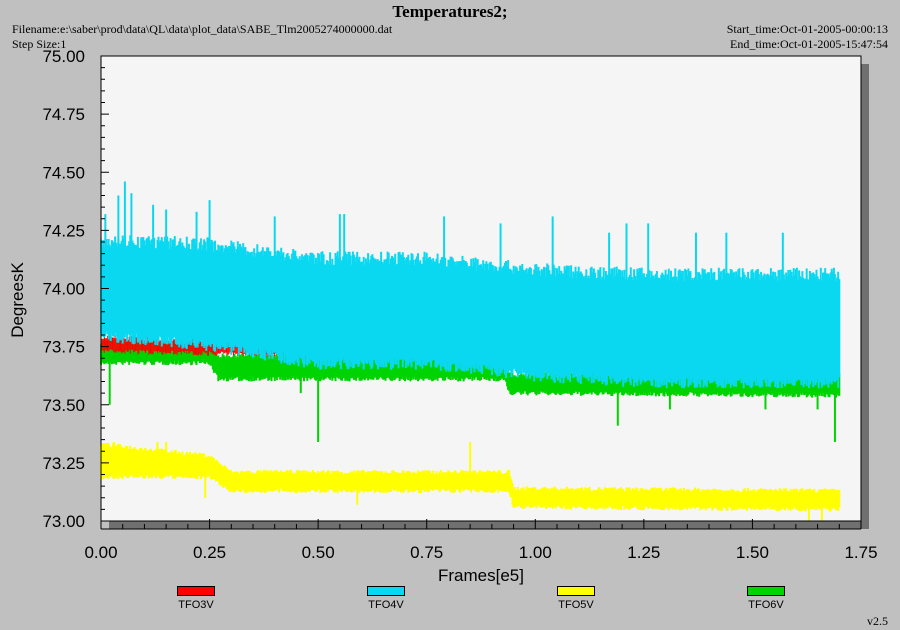 Image resolution: width=900 pixels, height=630 pixels. Describe the element at coordinates (809, 44) in the screenshot. I see `end-time-label: End_time:Oct-01-2005-15:47:54` at that location.